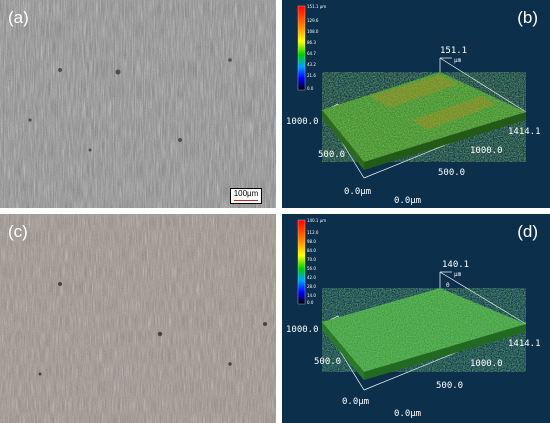 The height and width of the screenshot is (423, 550). I want to click on legend-tick: 43.2, so click(311, 64).